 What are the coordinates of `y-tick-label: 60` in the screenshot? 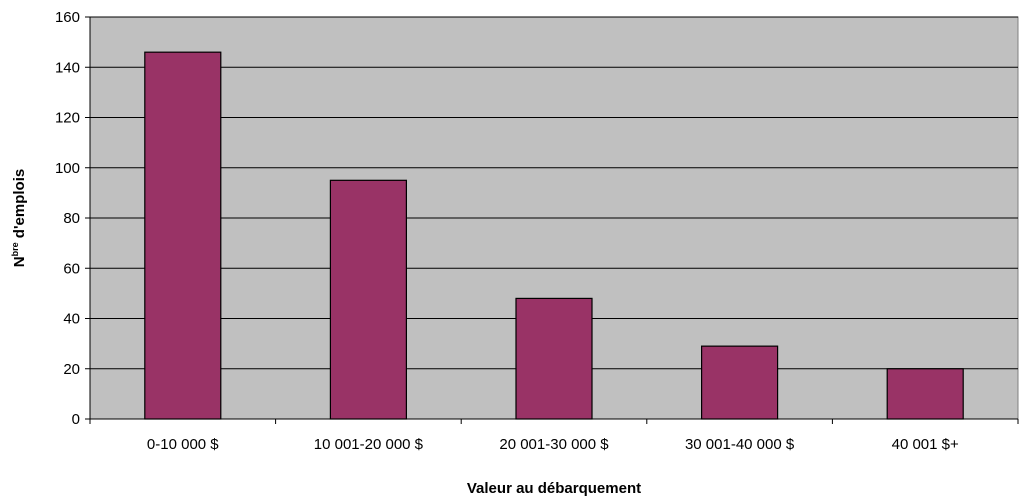 It's located at (71, 268).